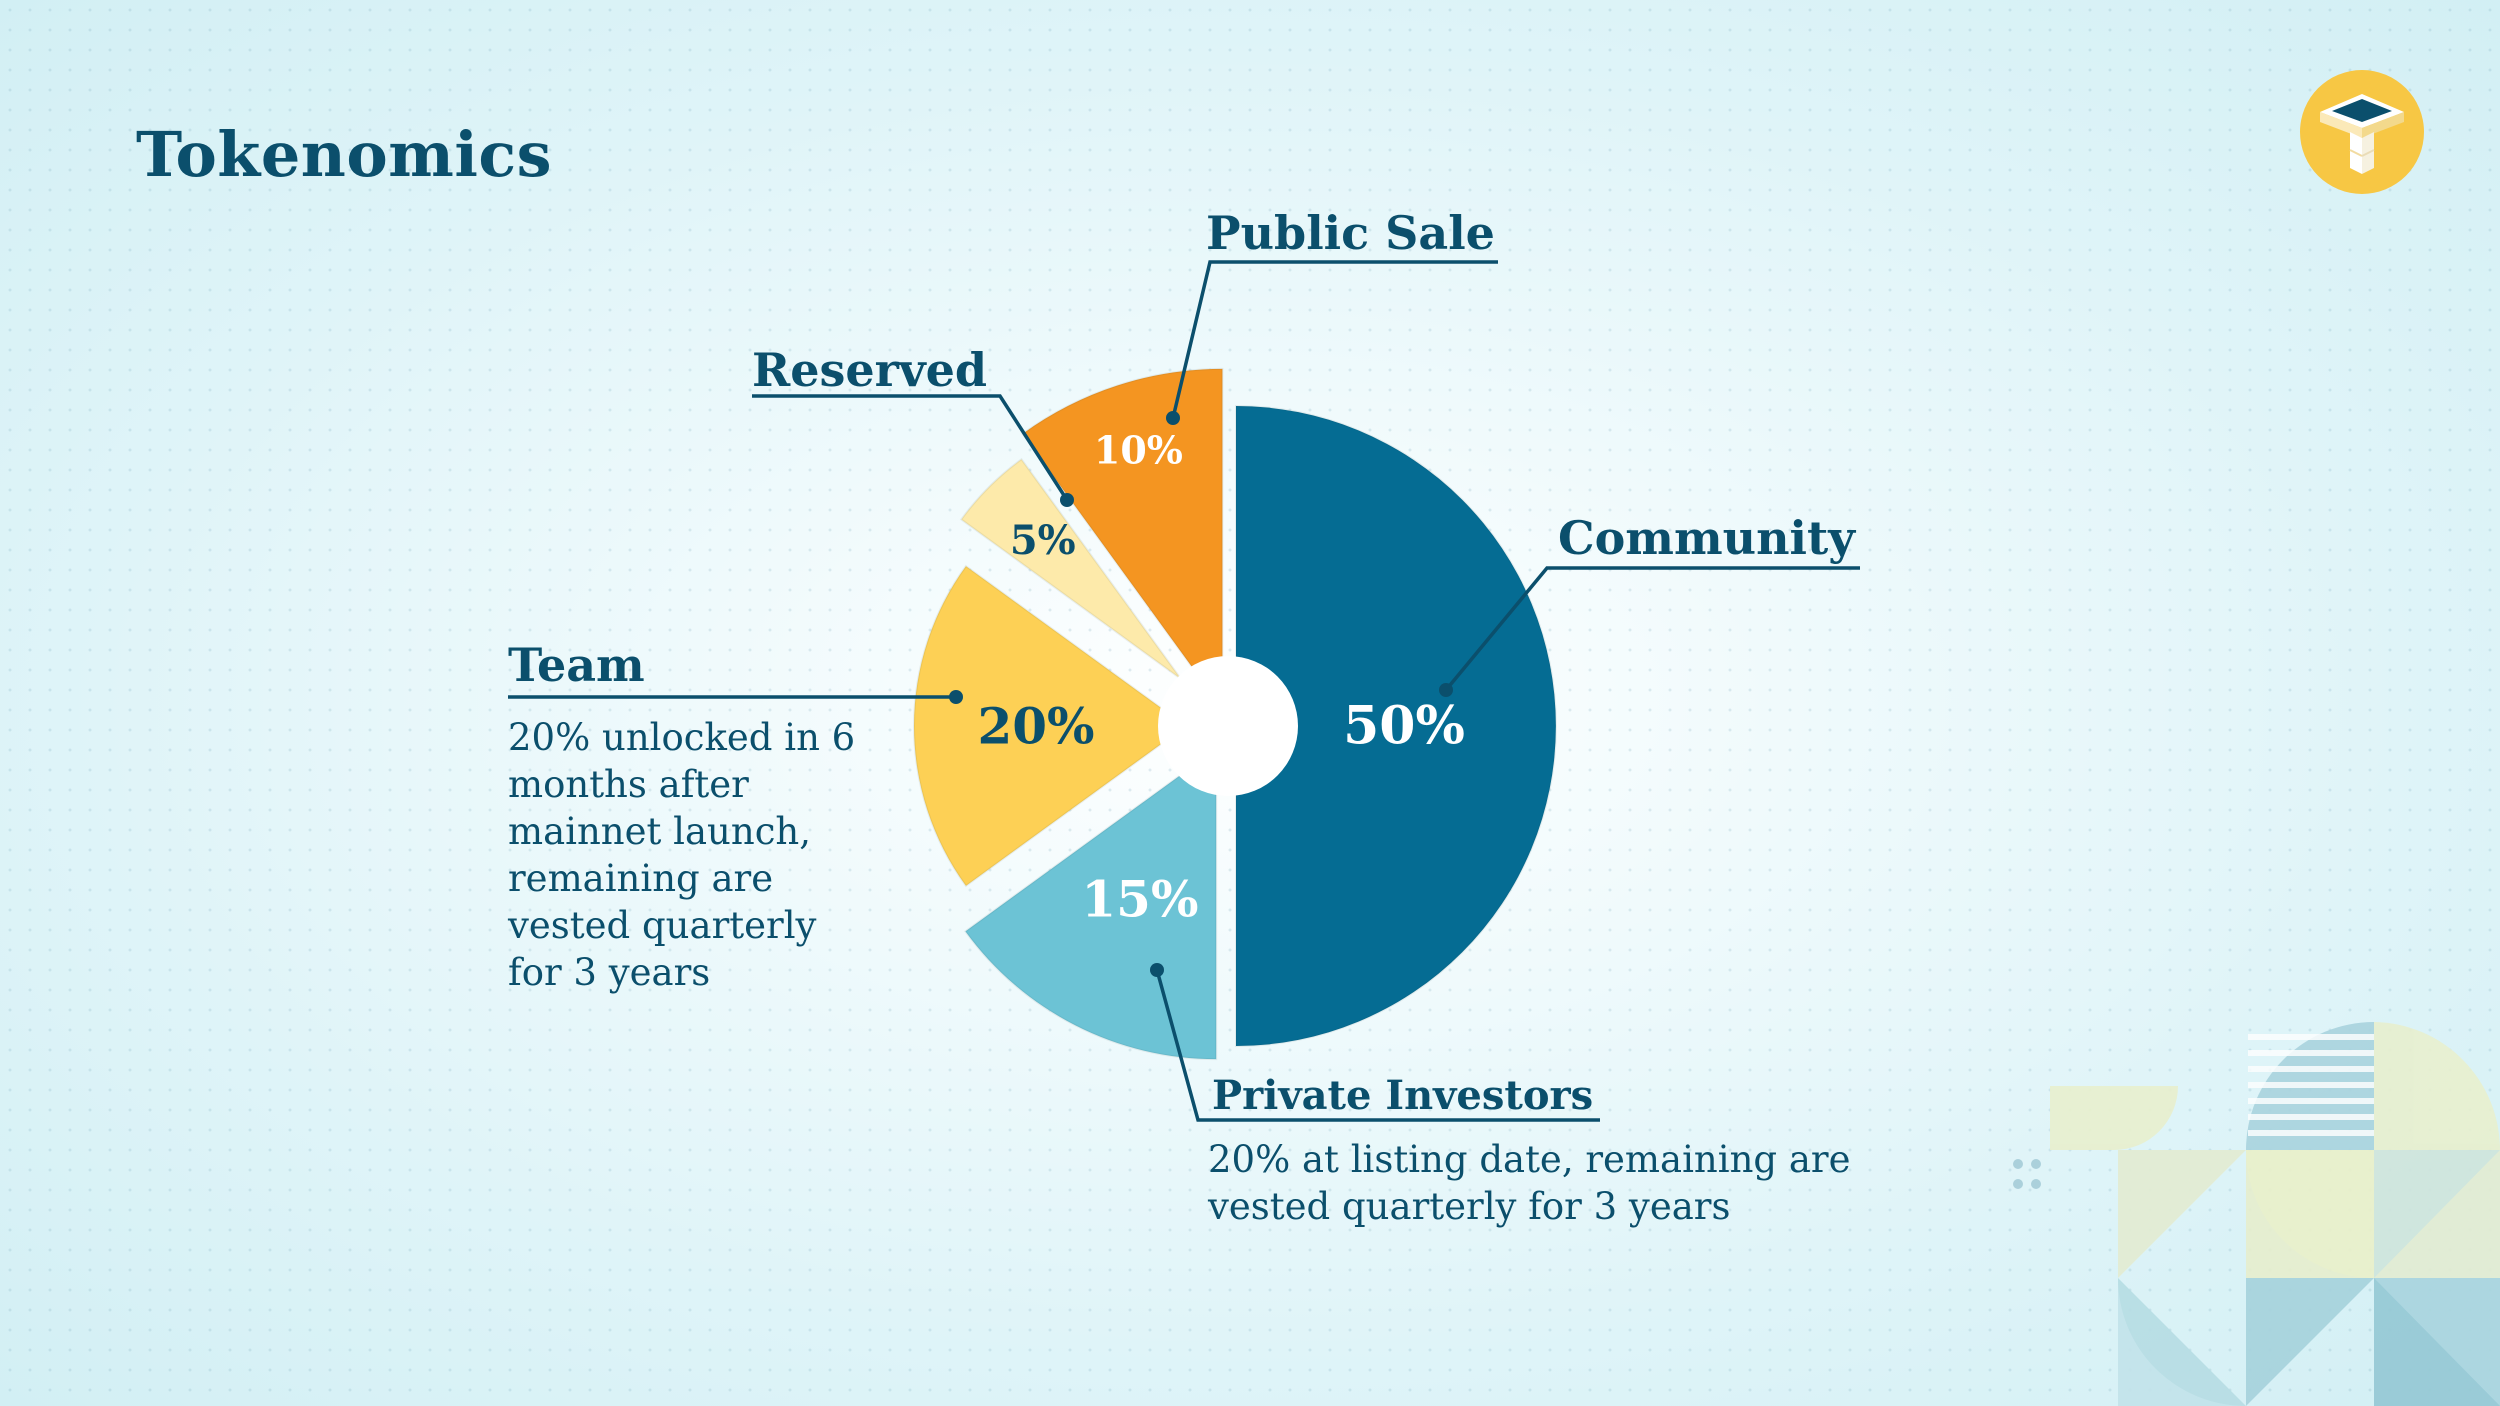 The height and width of the screenshot is (1406, 2500). Describe the element at coordinates (1446, 690) in the screenshot. I see `community-leader-dot` at that location.